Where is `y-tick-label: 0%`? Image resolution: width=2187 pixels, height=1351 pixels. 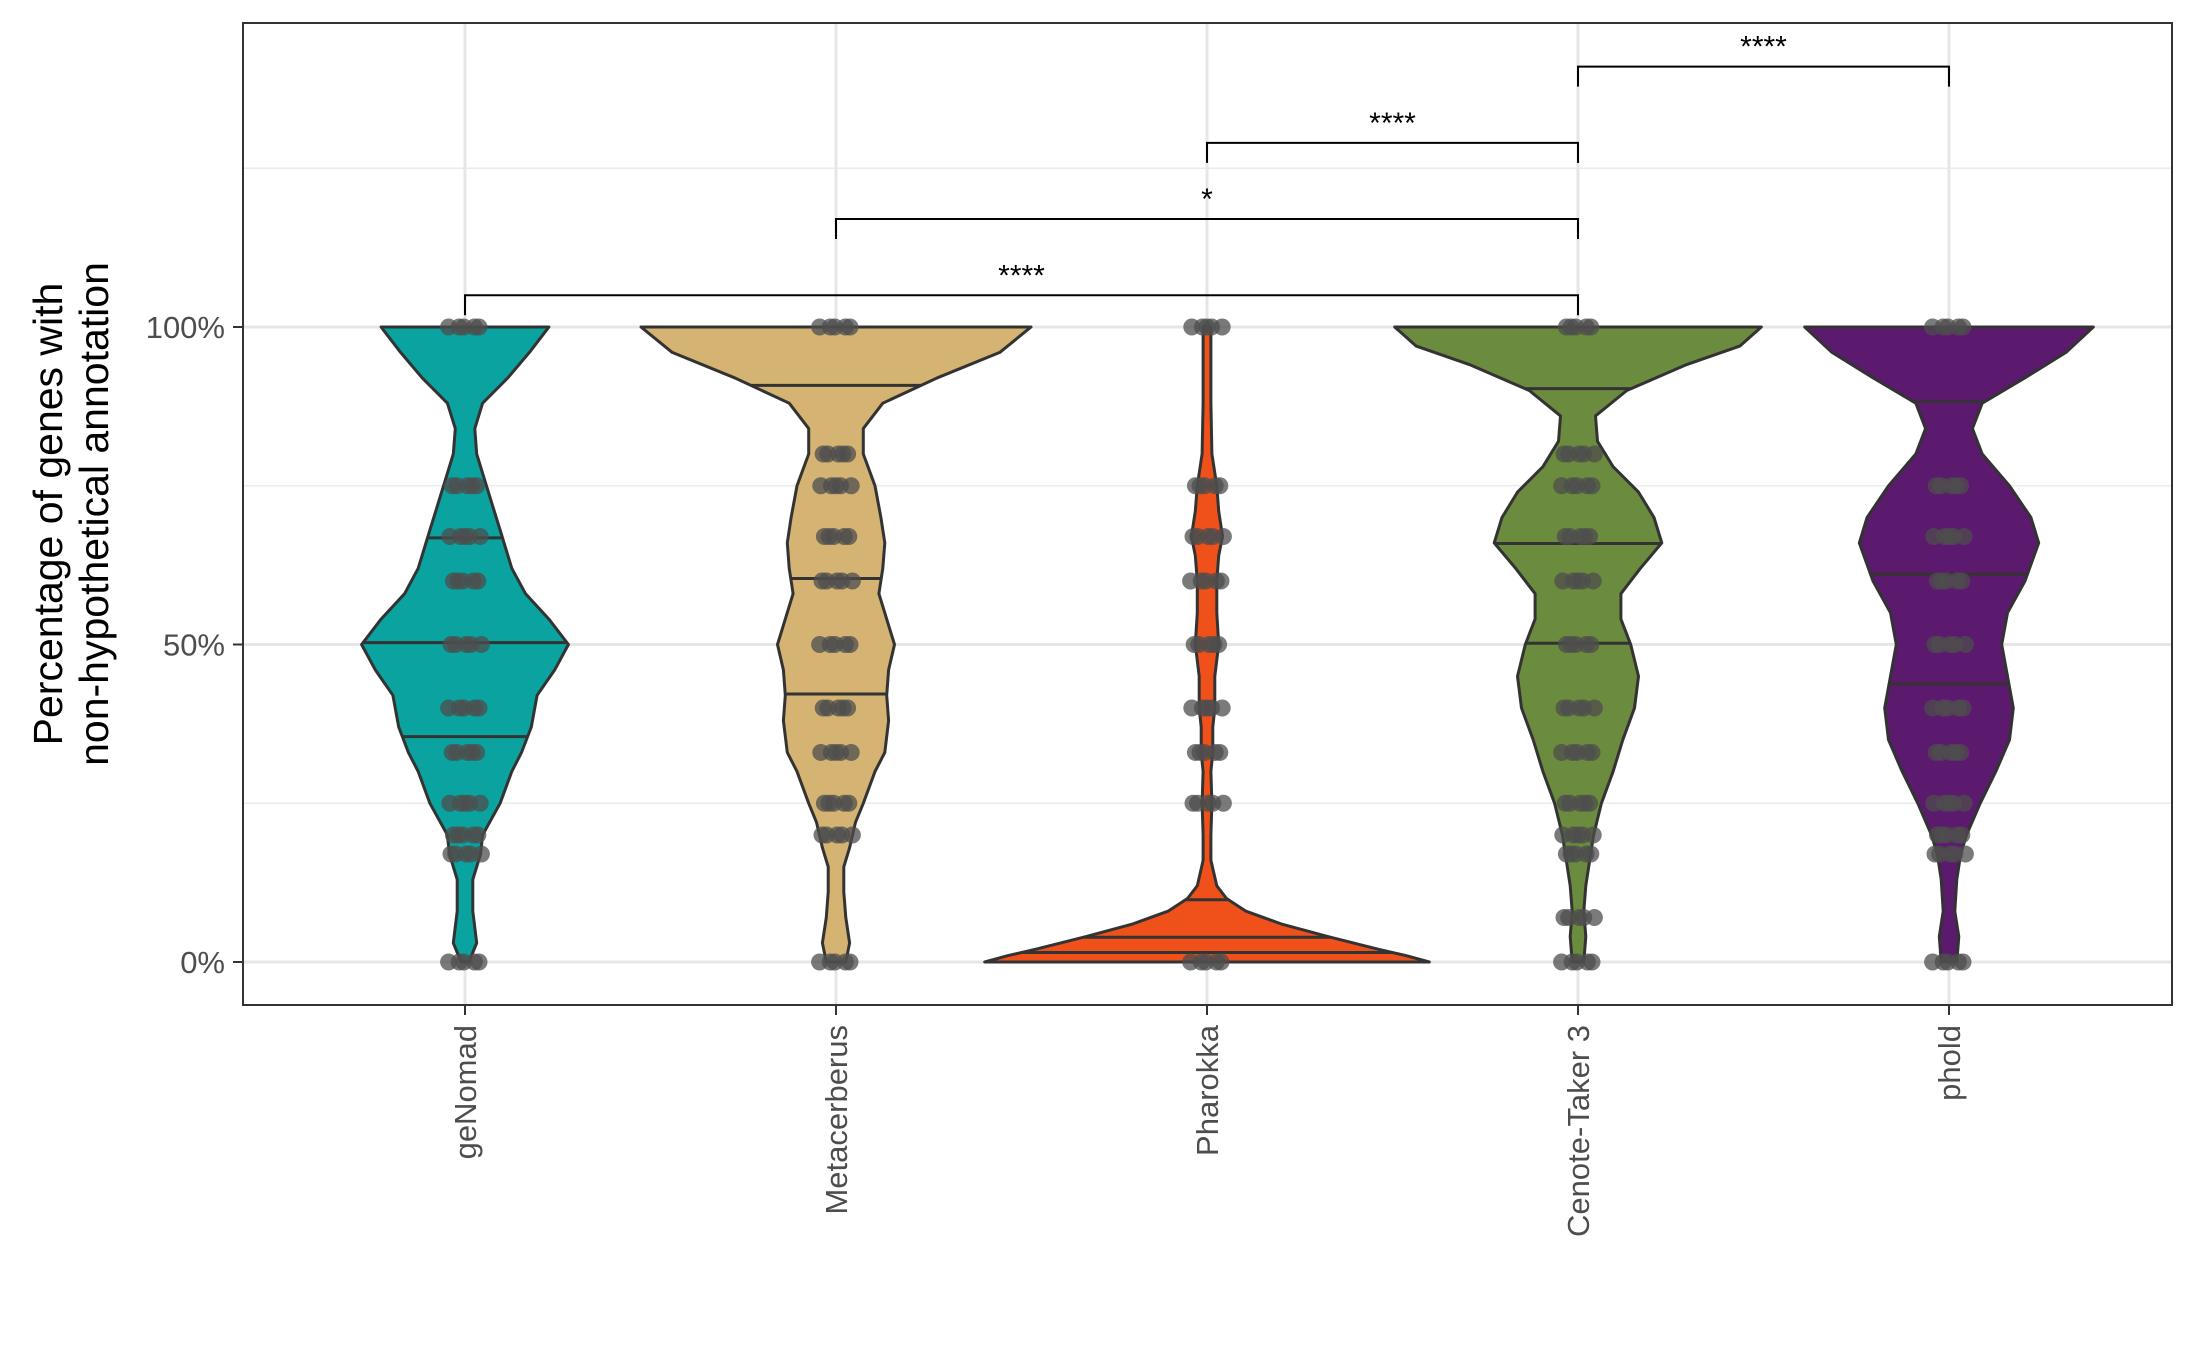
y-tick-label: 0% is located at coordinates (202, 962).